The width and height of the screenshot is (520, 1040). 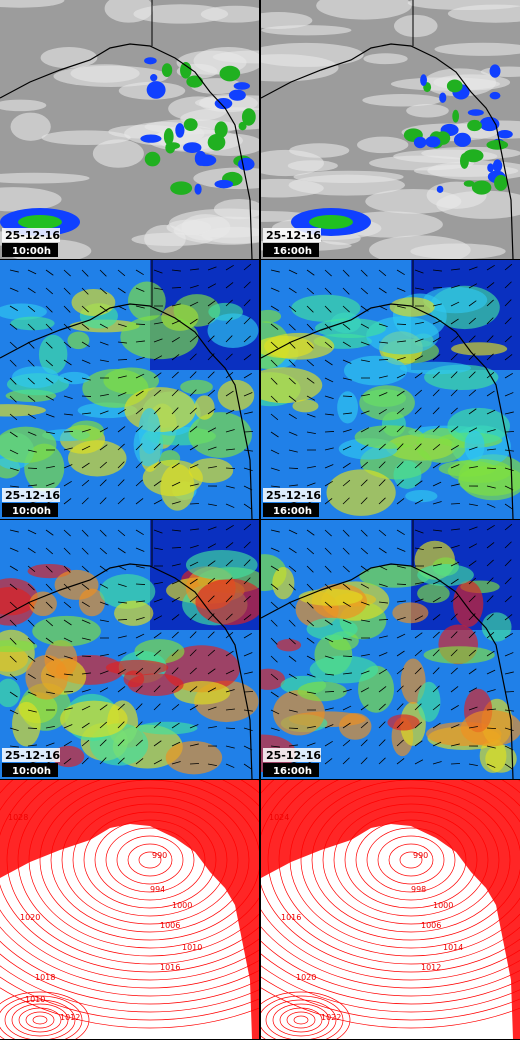 What do you see at coordinates (390, 649) in the screenshot?
I see `wind-map: 25-12-16 16:00h` at bounding box center [390, 649].